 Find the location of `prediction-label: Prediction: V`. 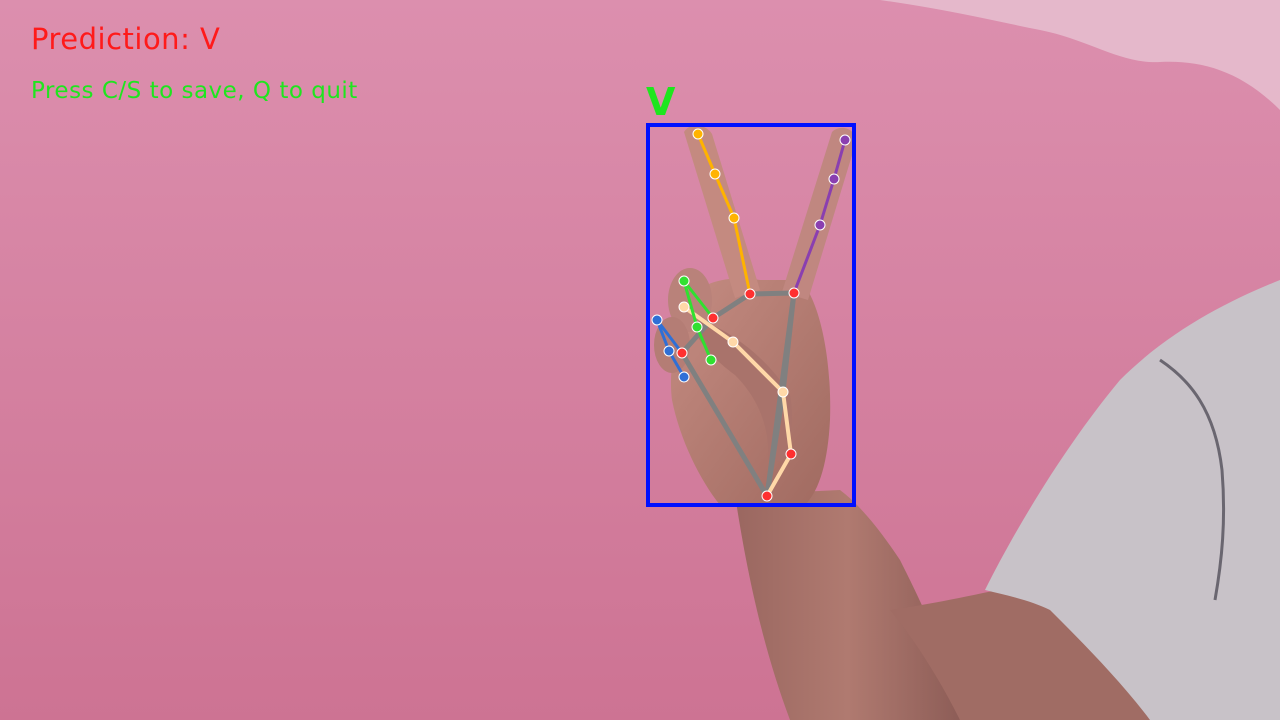

prediction-label: Prediction: V is located at coordinates (126, 39).